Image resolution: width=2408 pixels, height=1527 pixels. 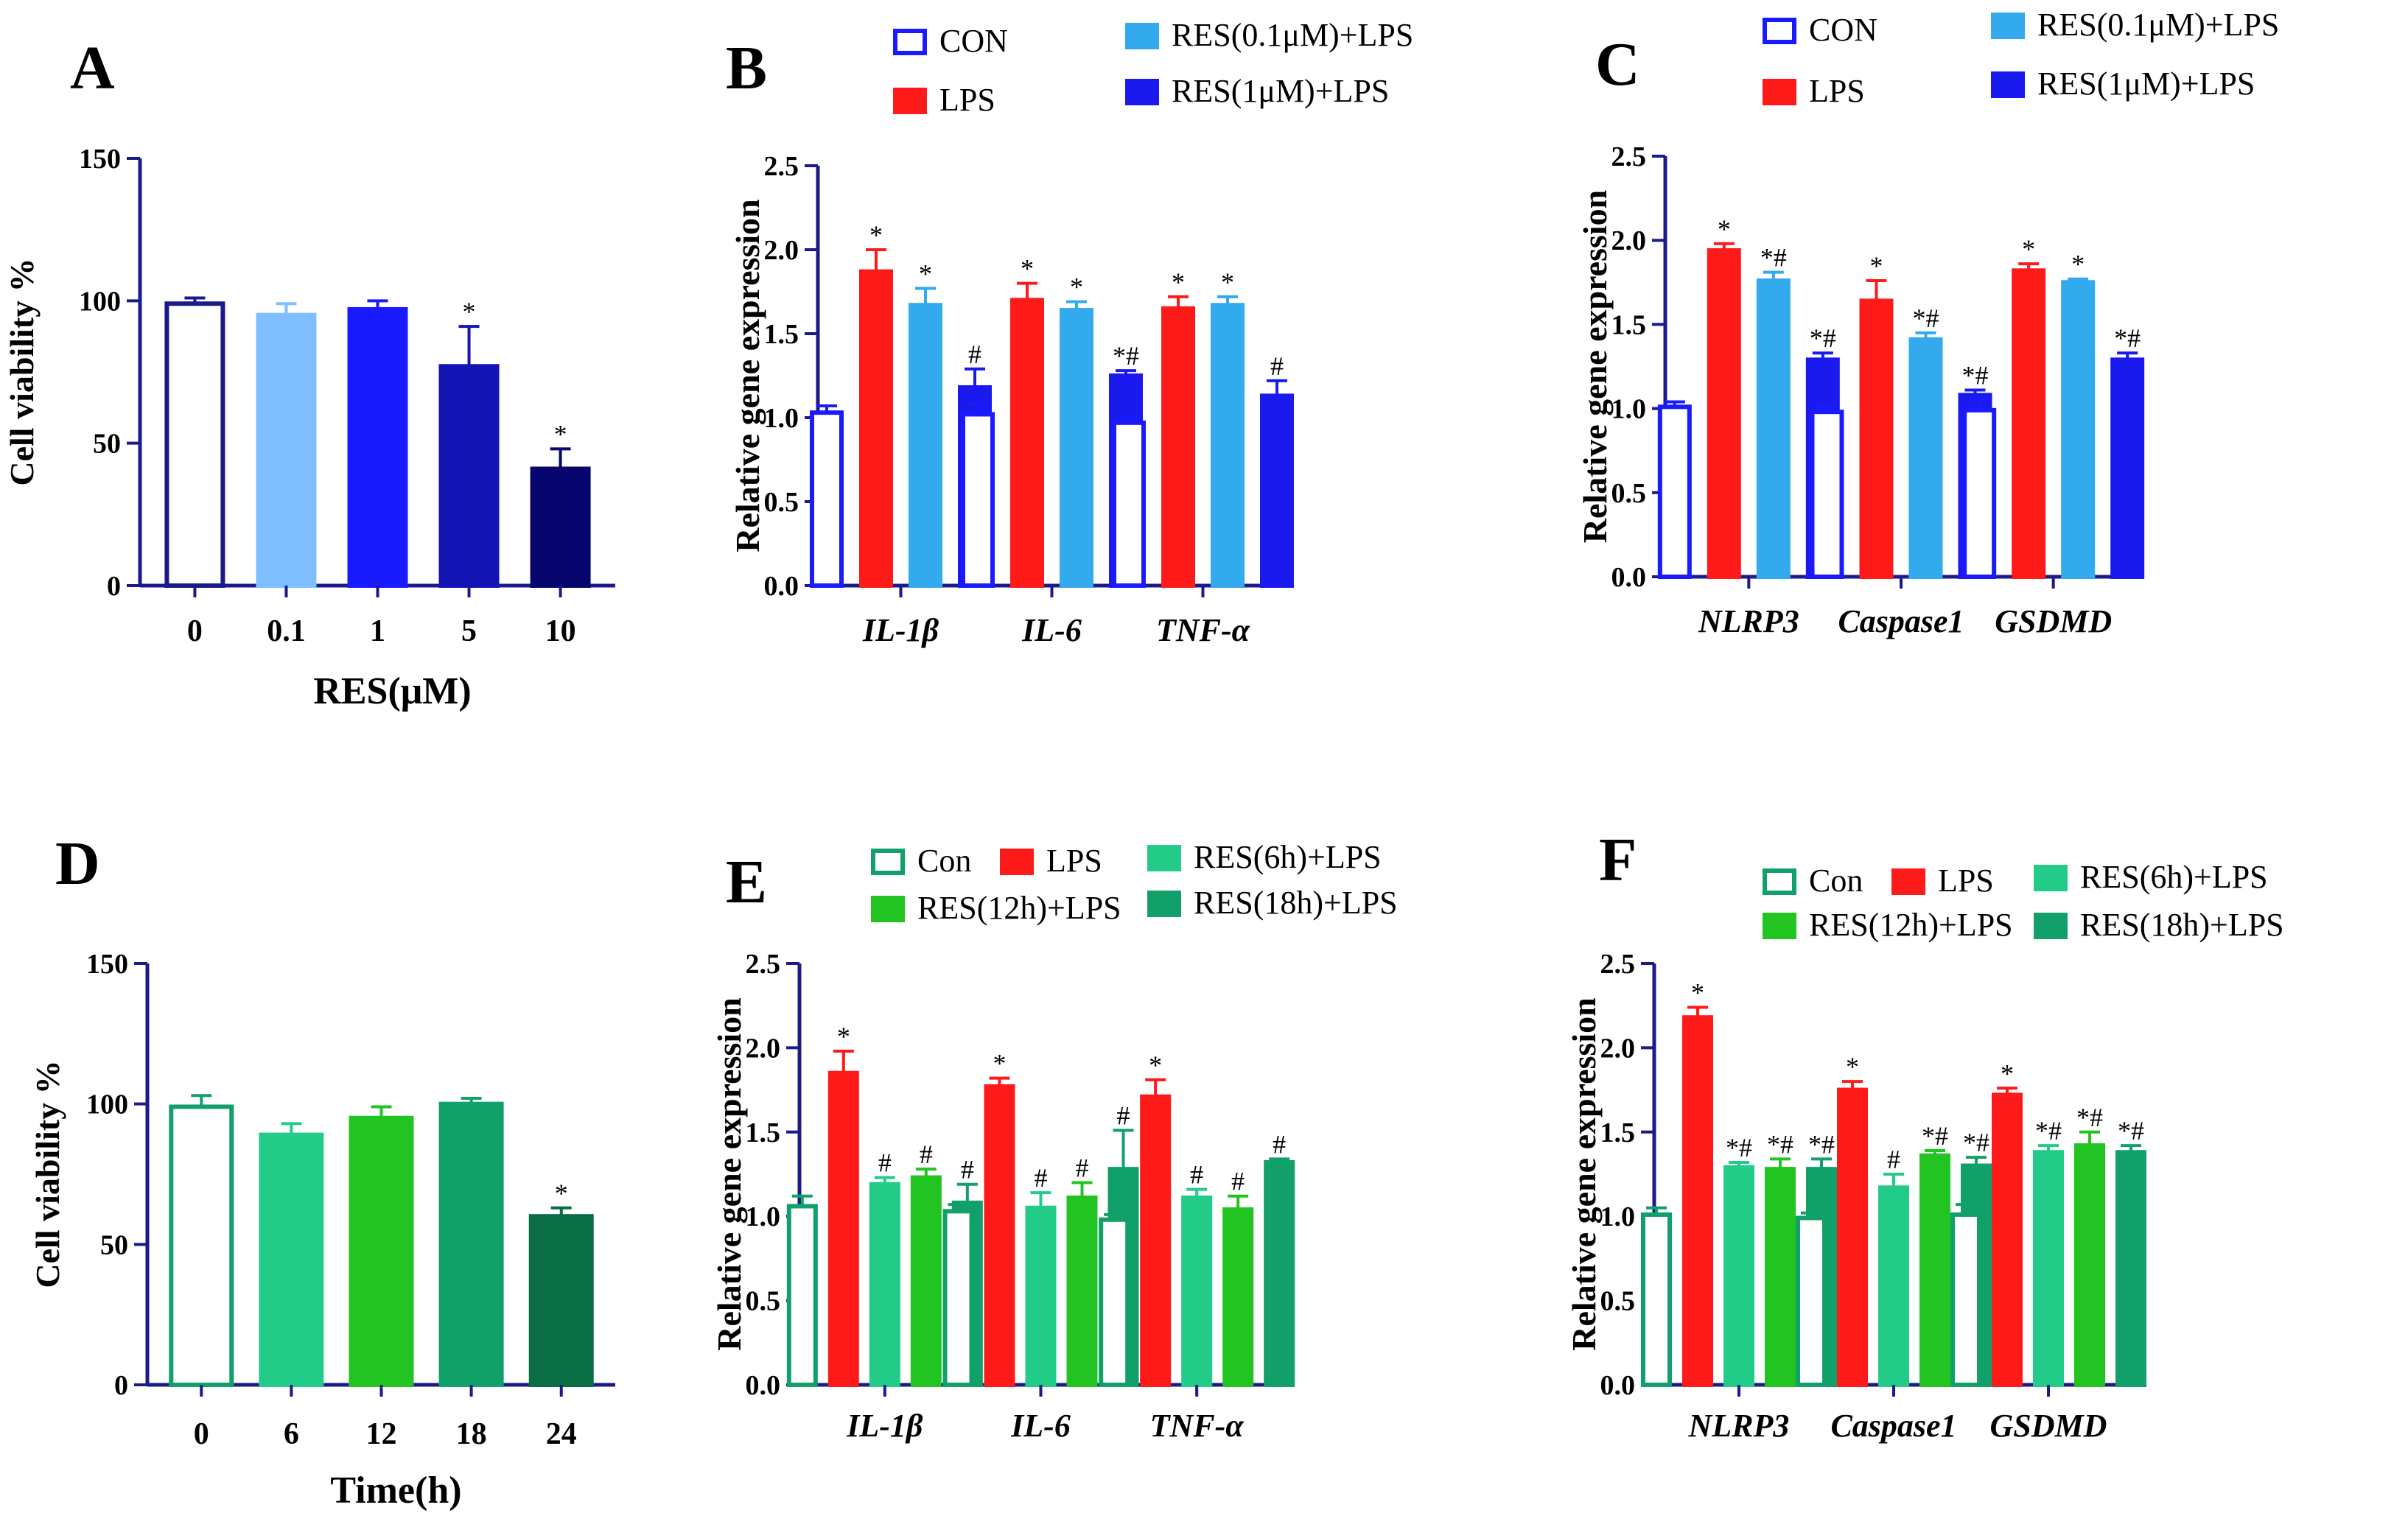 I want to click on y-axis-label: Relative gene expression, so click(x=729, y=1174).